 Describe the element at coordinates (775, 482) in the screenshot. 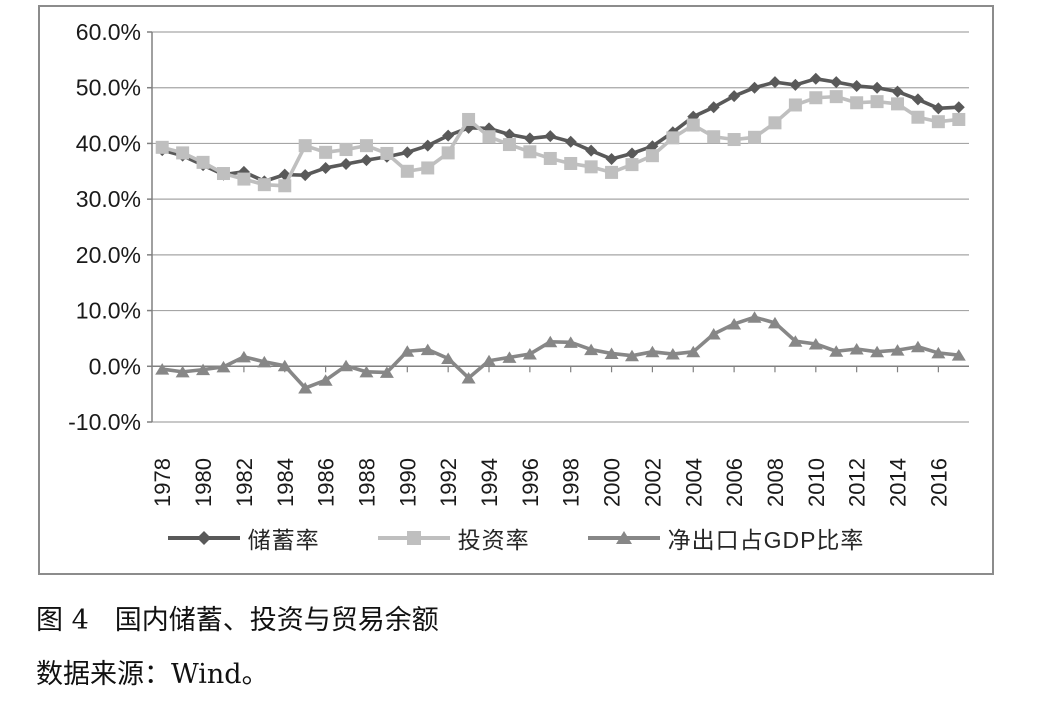

I see `x-axis-label: 2008` at that location.